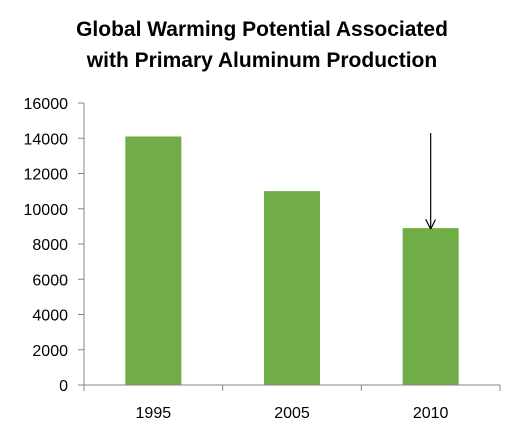 The height and width of the screenshot is (437, 524). Describe the element at coordinates (153, 260) in the screenshot. I see `bar-1995` at that location.